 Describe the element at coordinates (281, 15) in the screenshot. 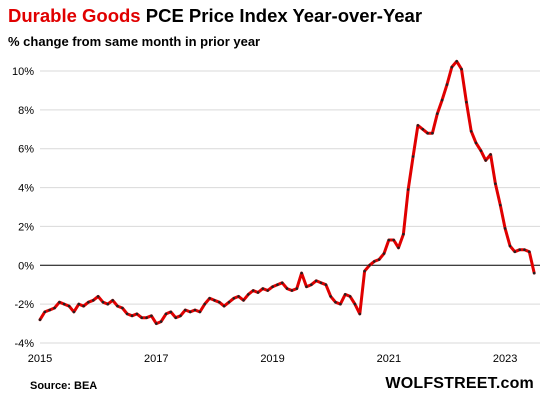

I see `chart-title-rest: PCE Price Index Year-over-Year` at that location.